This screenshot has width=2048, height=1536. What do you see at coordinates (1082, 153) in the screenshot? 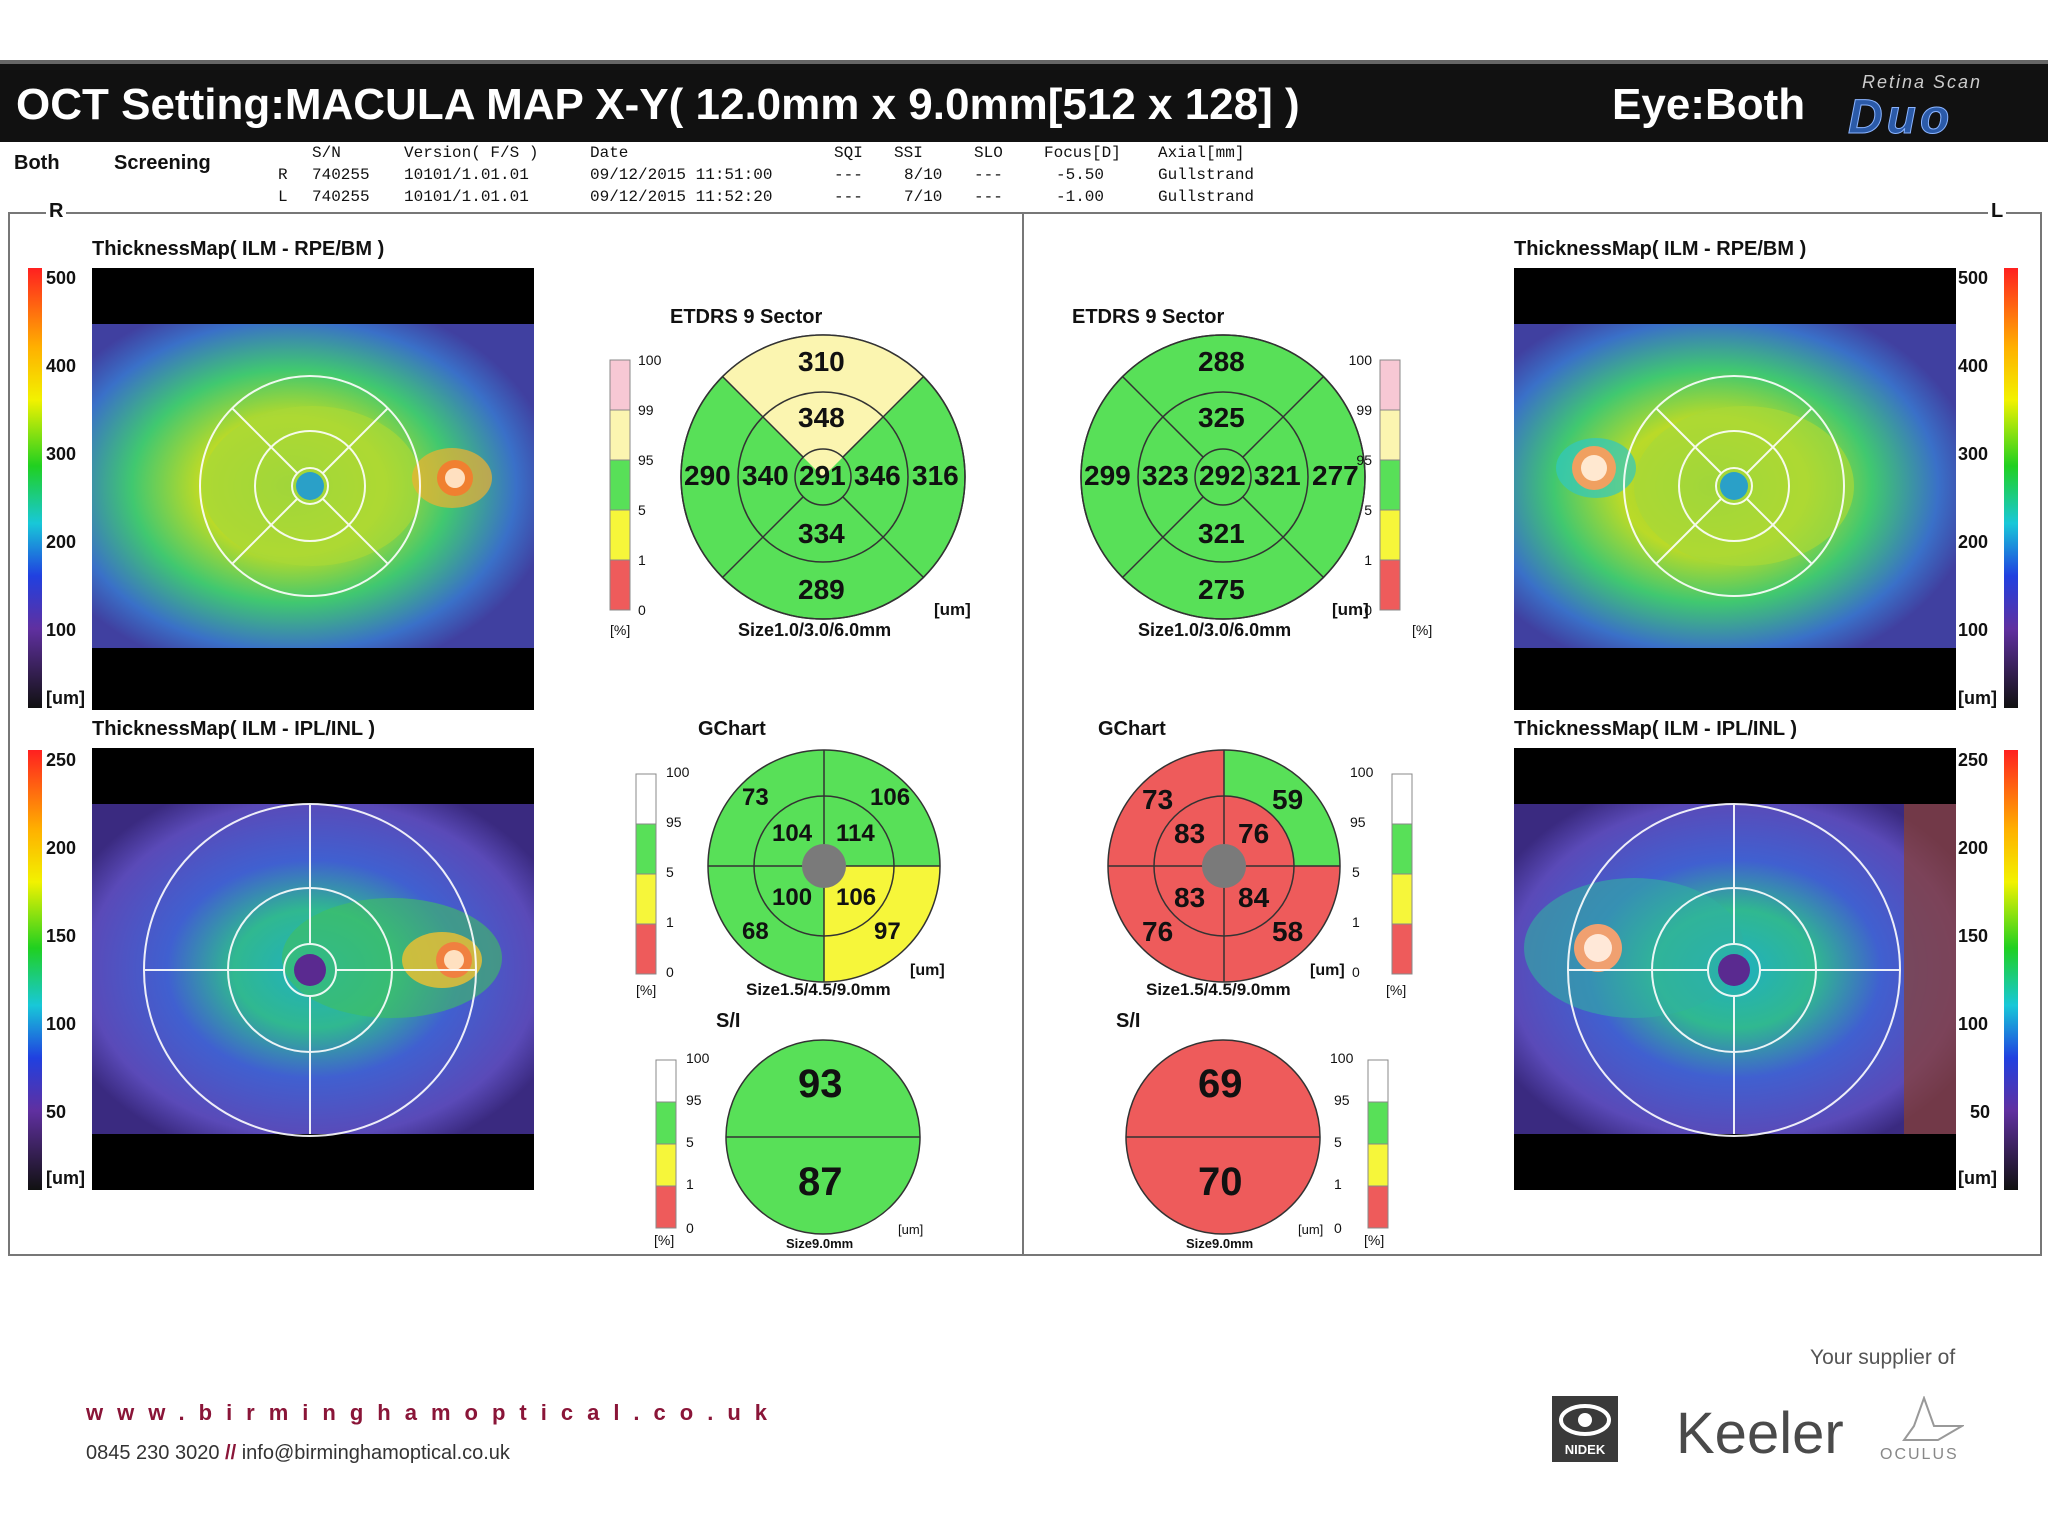
I see `col-focus: Focus[D]` at bounding box center [1082, 153].